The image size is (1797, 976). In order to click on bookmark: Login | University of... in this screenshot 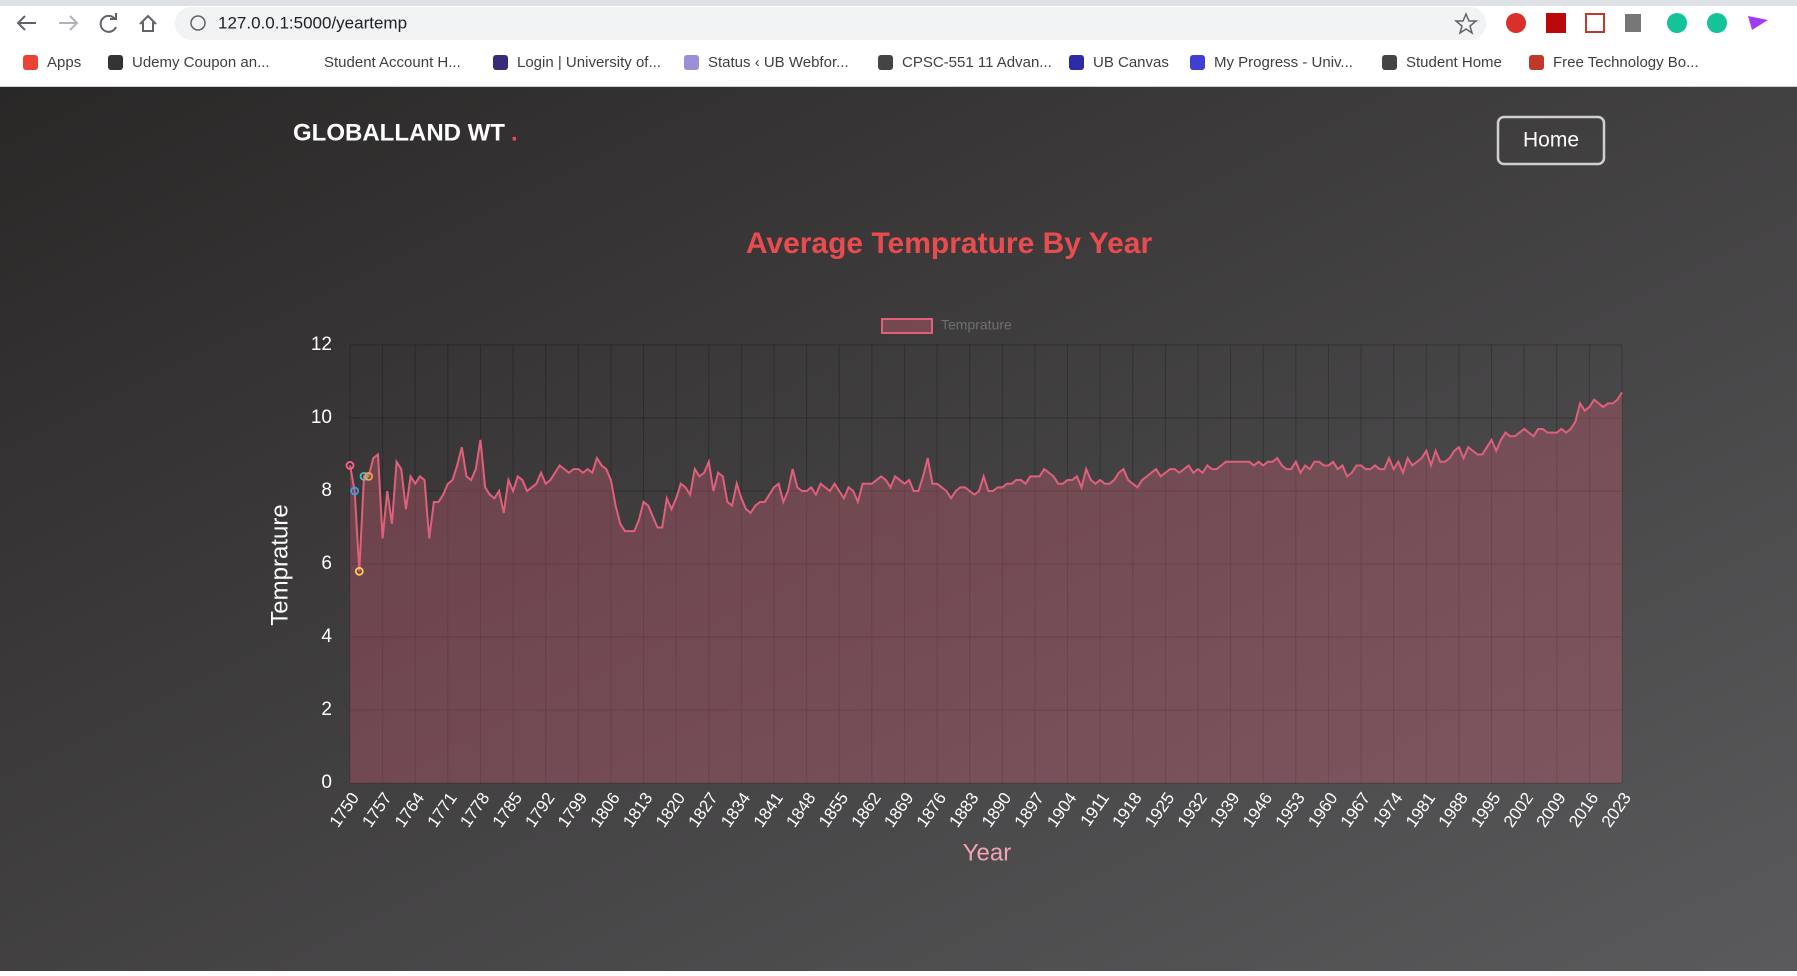, I will do `click(589, 62)`.